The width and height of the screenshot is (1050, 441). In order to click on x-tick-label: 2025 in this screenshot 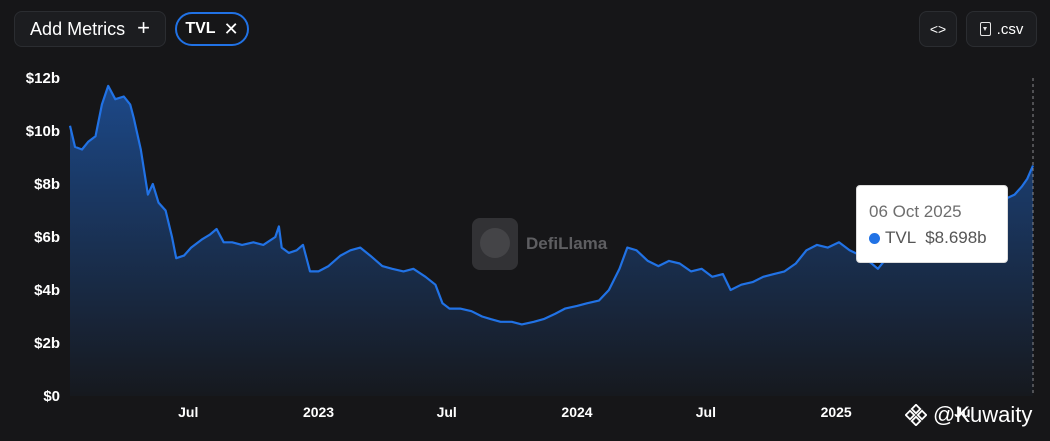, I will do `click(836, 412)`.